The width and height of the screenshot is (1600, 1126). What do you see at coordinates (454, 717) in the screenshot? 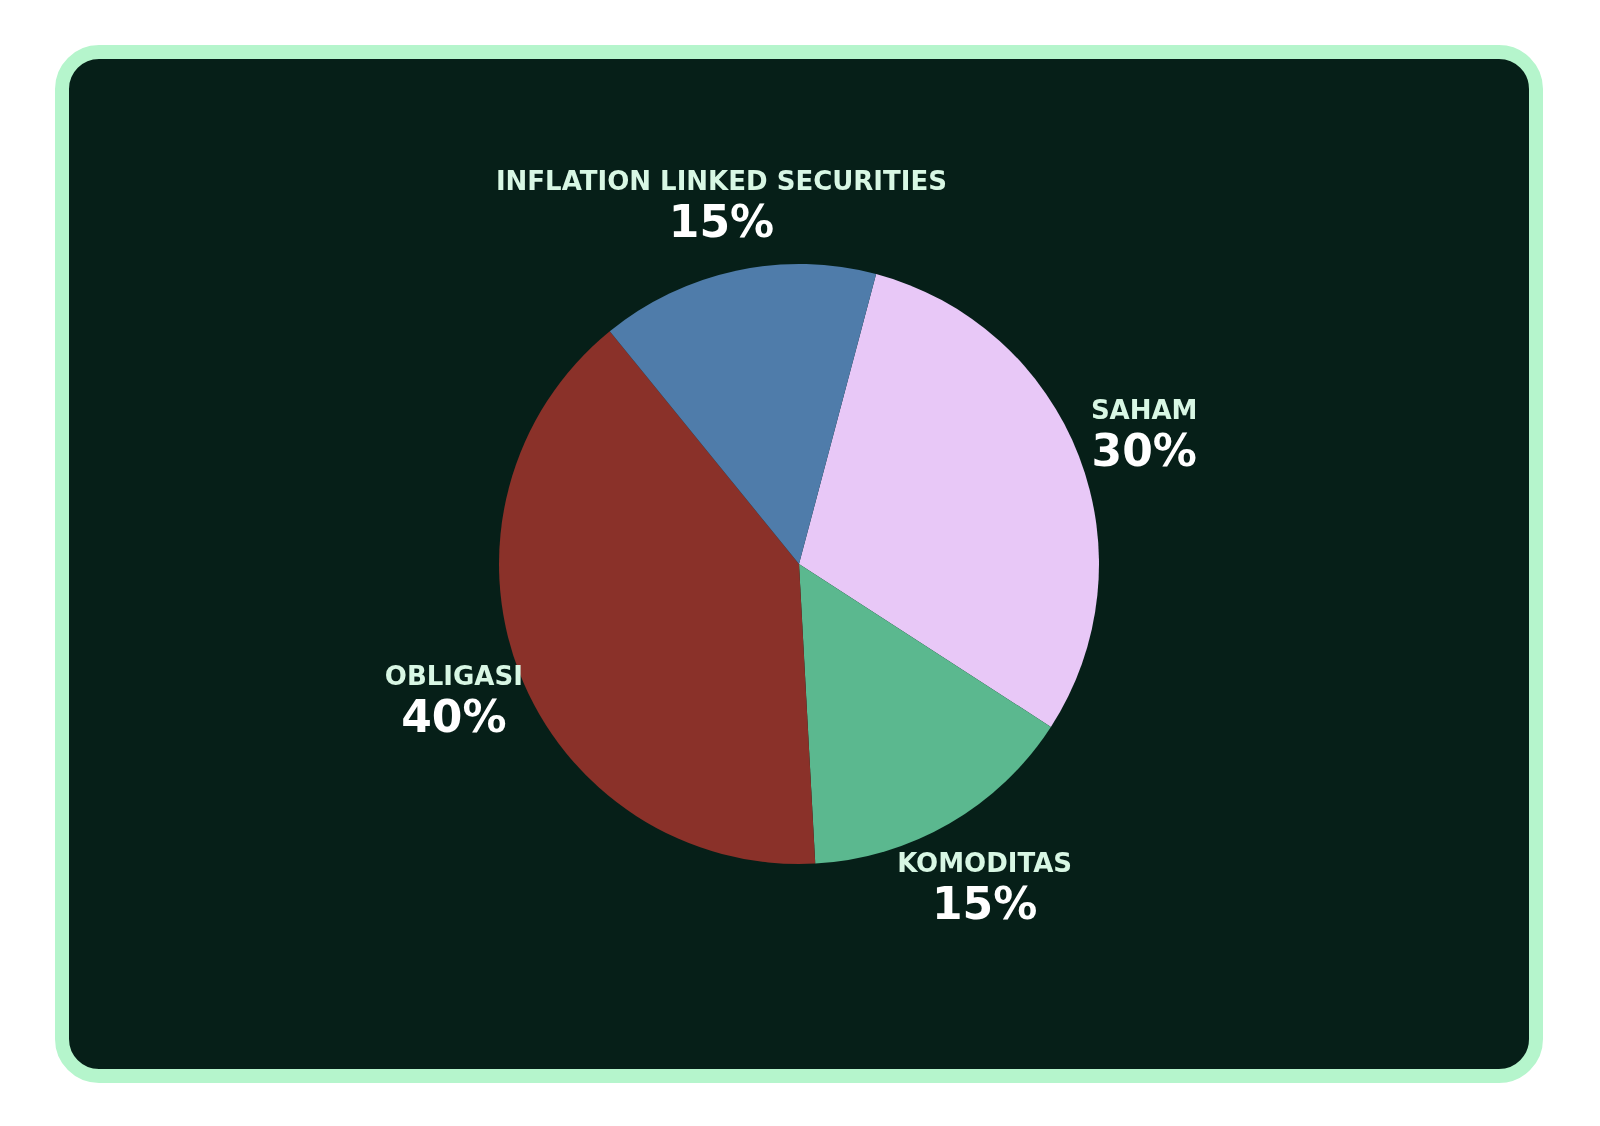
I see `data-label: 40%` at bounding box center [454, 717].